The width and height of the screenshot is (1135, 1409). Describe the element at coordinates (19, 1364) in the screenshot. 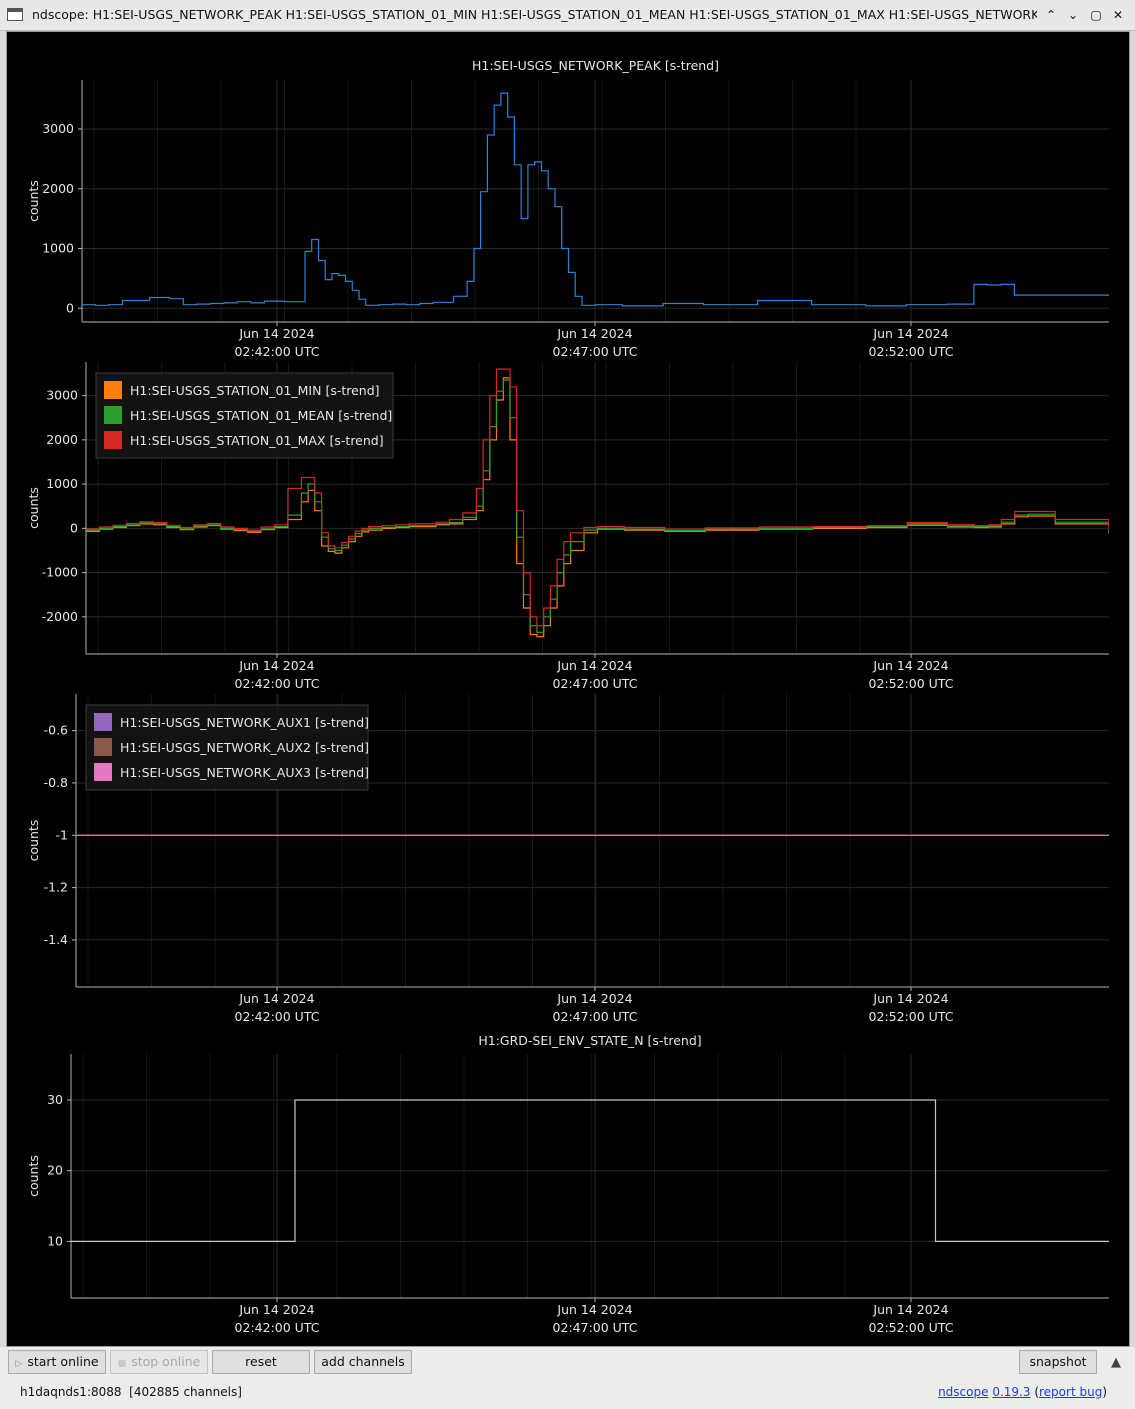

I see `play-icon: ▷` at that location.